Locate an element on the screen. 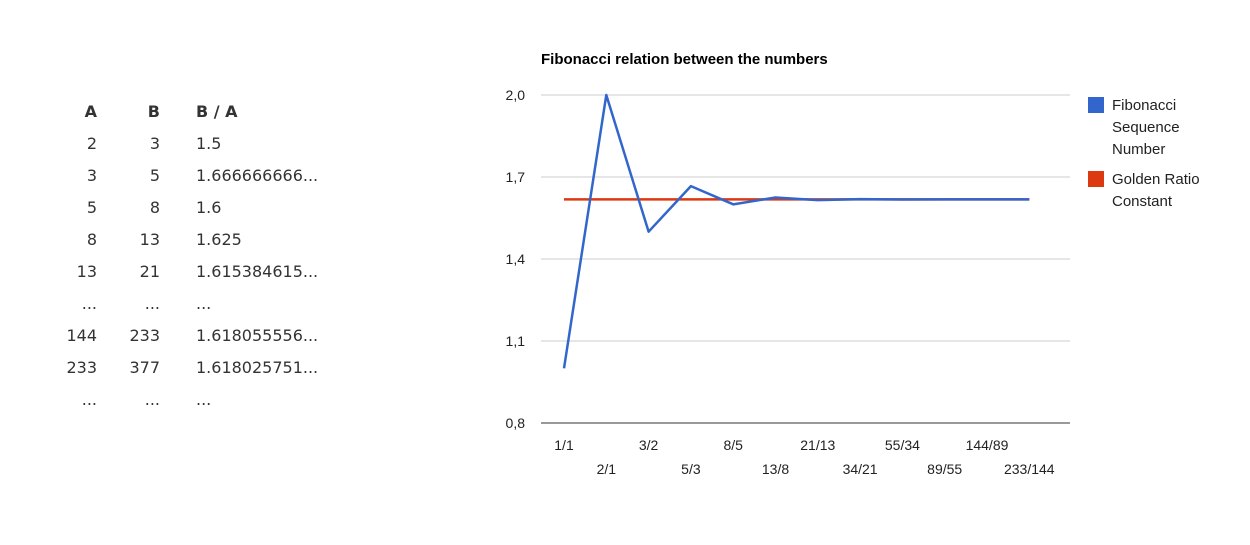  y-tick-label: 1,4 is located at coordinates (516, 259).